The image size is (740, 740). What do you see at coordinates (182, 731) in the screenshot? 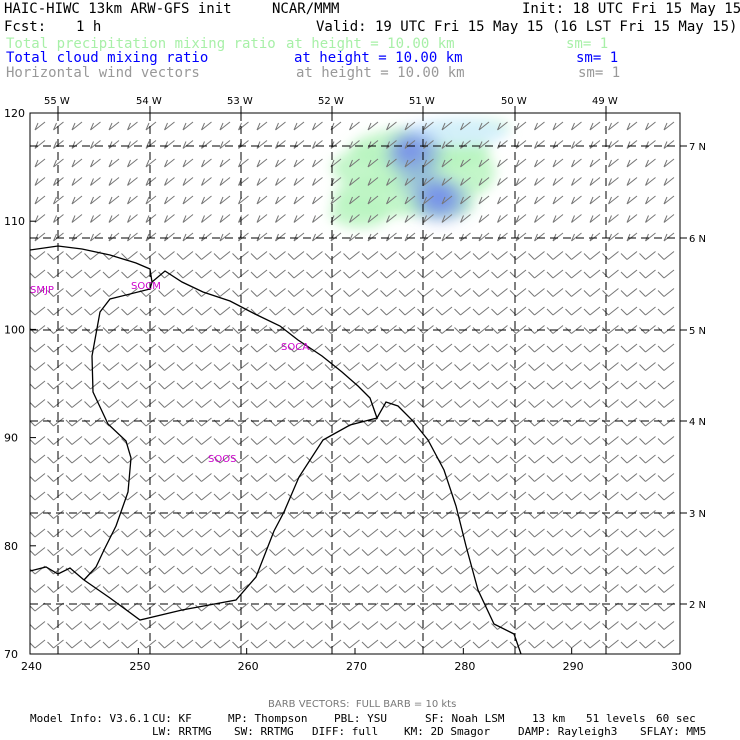
I see `lw-scheme: LW: RRTMG` at bounding box center [182, 731].